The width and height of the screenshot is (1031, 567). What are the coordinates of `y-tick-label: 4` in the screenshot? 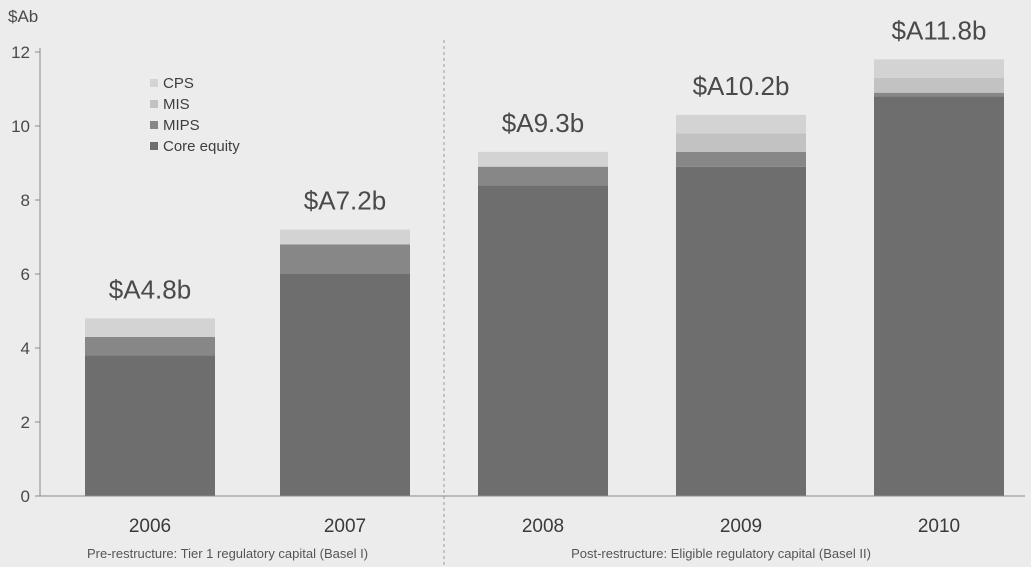 It's located at (25, 348).